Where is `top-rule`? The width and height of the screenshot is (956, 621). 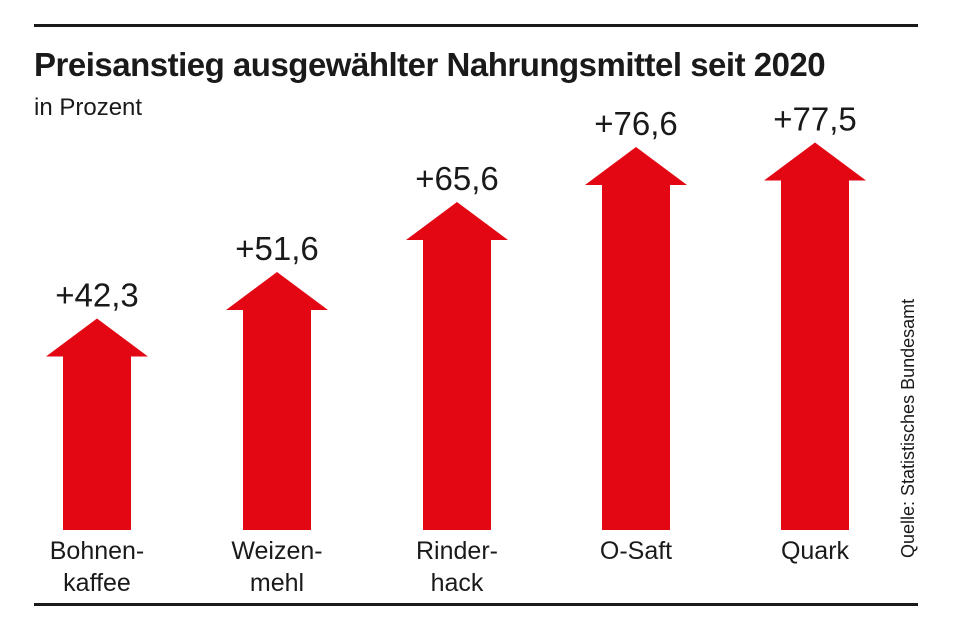
top-rule is located at coordinates (476, 25).